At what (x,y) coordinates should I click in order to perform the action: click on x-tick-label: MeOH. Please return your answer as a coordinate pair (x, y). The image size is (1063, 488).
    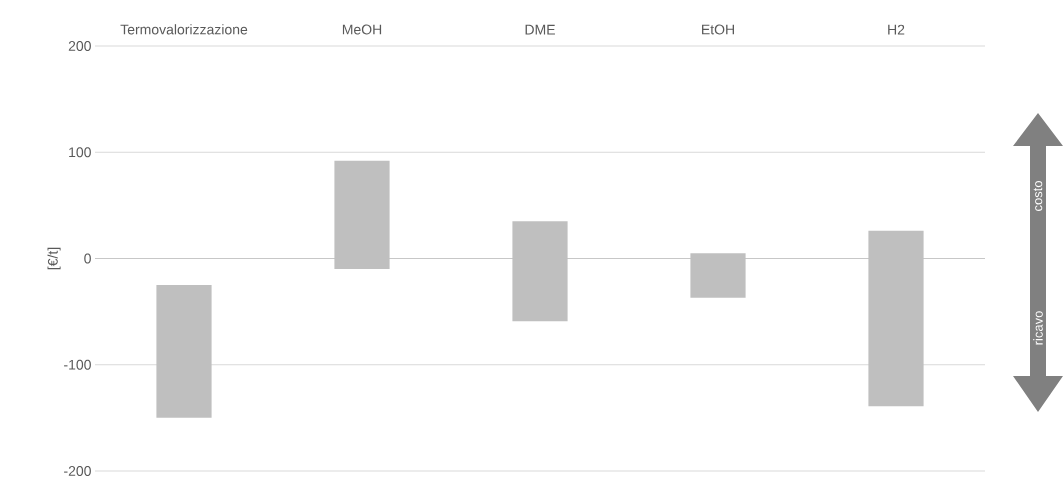
    Looking at the image, I should click on (362, 29).